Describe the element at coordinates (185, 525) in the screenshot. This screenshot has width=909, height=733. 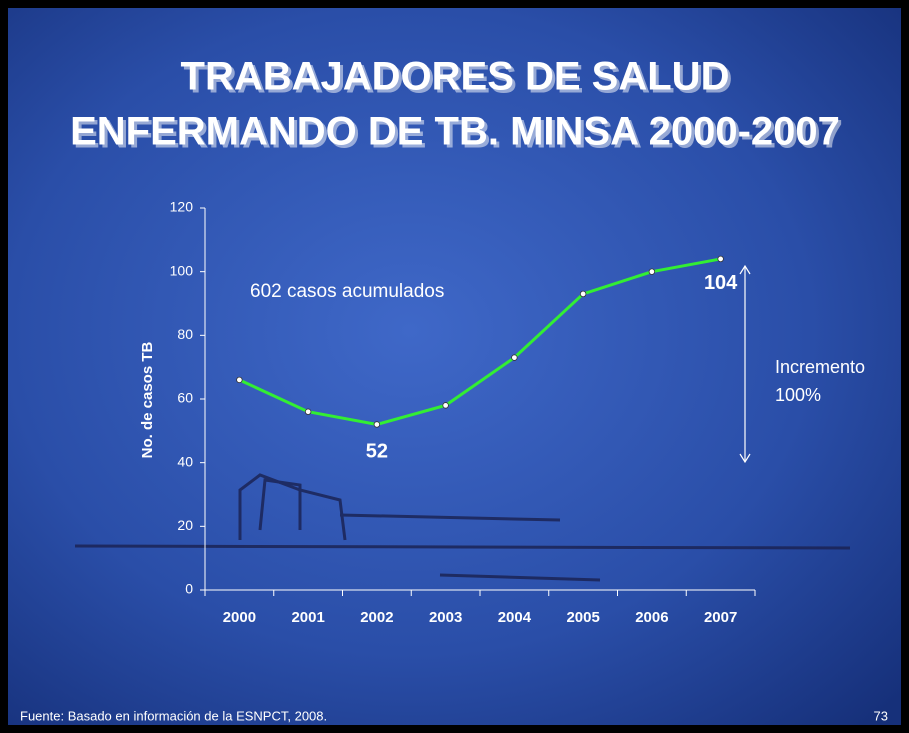
I see `y-tick-label: 20` at that location.